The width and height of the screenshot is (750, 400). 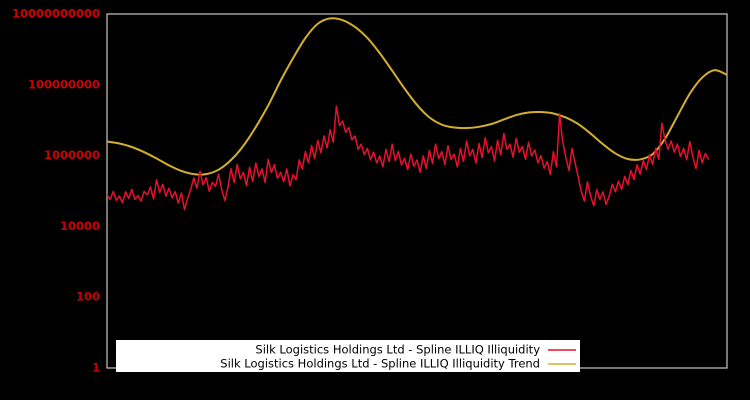 What do you see at coordinates (96, 368) in the screenshot?
I see `y-axis-tick-label: 1` at bounding box center [96, 368].